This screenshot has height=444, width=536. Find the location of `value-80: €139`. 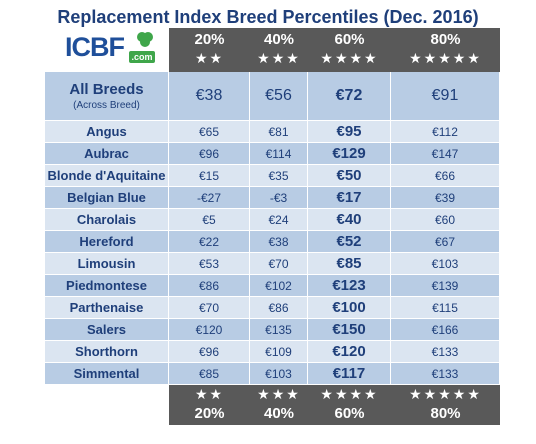

value-80: €139 is located at coordinates (445, 286).